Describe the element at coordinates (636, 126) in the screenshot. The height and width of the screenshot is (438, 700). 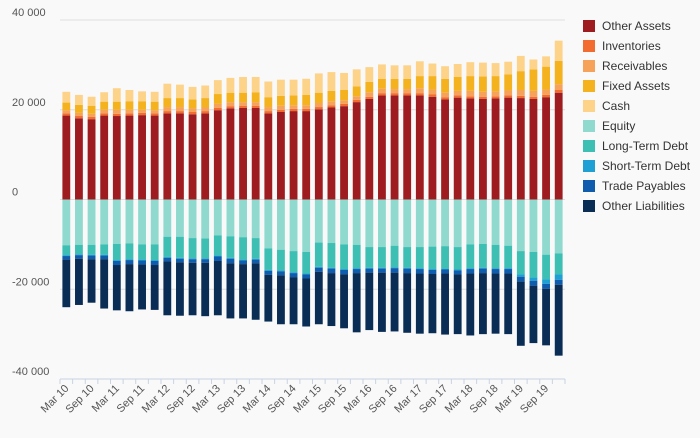
I see `legend-item: Equity` at that location.